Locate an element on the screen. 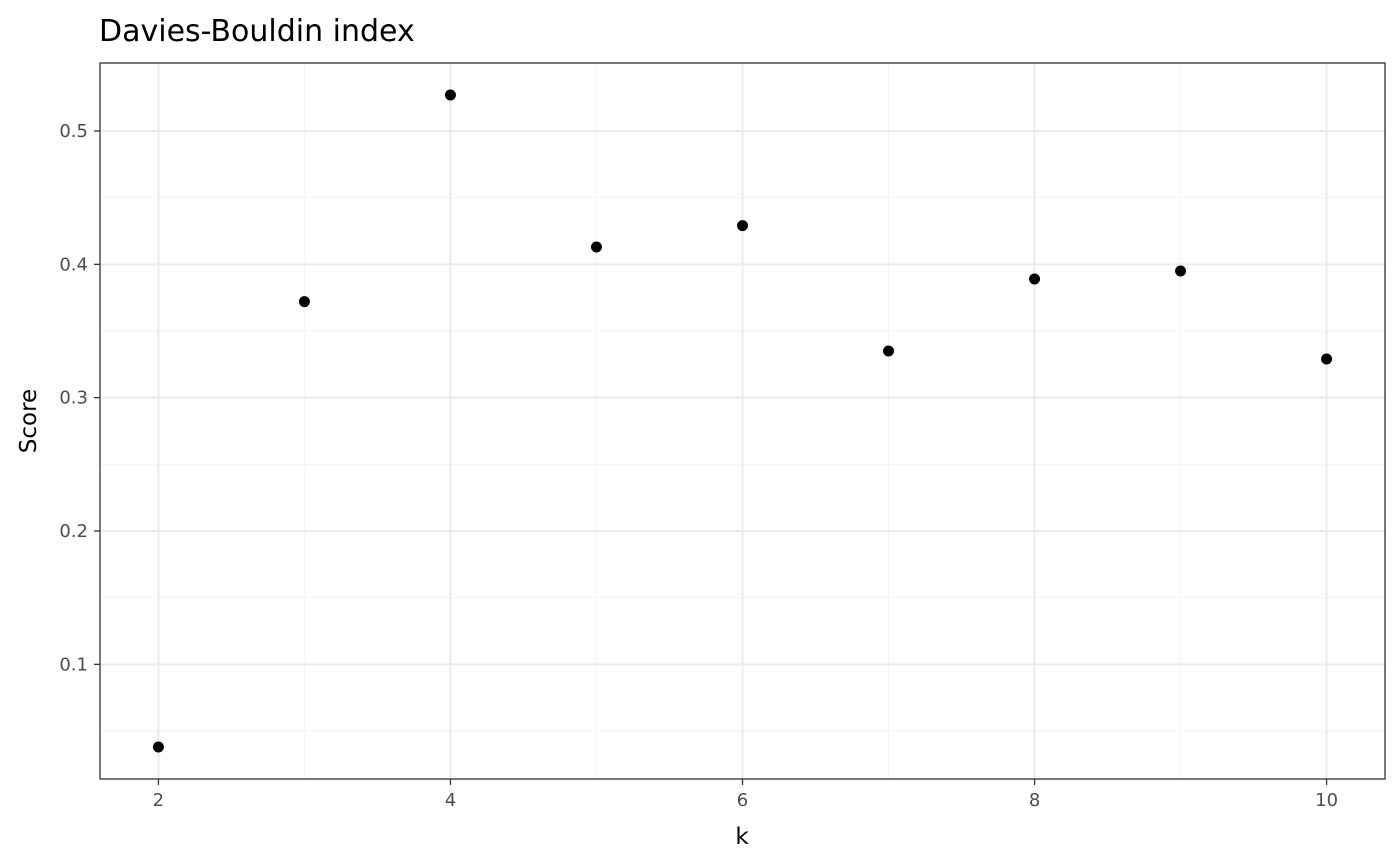 Image resolution: width=1400 pixels, height=865 pixels. y-tick-label: 0.3 is located at coordinates (73, 398).